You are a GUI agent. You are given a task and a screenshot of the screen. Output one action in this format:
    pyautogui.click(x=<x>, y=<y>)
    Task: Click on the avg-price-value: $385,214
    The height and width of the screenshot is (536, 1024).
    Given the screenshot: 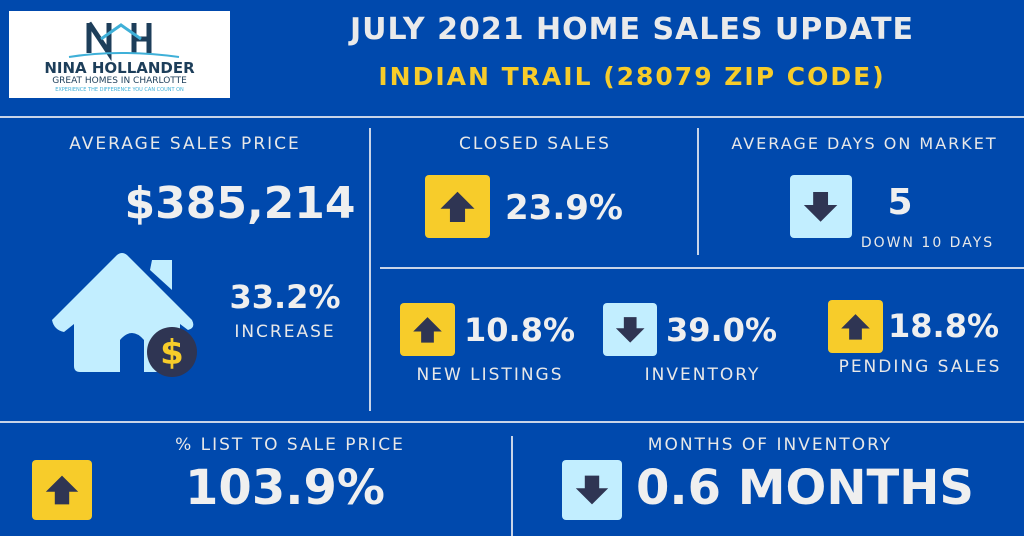 What is the action you would take?
    pyautogui.click(x=240, y=203)
    